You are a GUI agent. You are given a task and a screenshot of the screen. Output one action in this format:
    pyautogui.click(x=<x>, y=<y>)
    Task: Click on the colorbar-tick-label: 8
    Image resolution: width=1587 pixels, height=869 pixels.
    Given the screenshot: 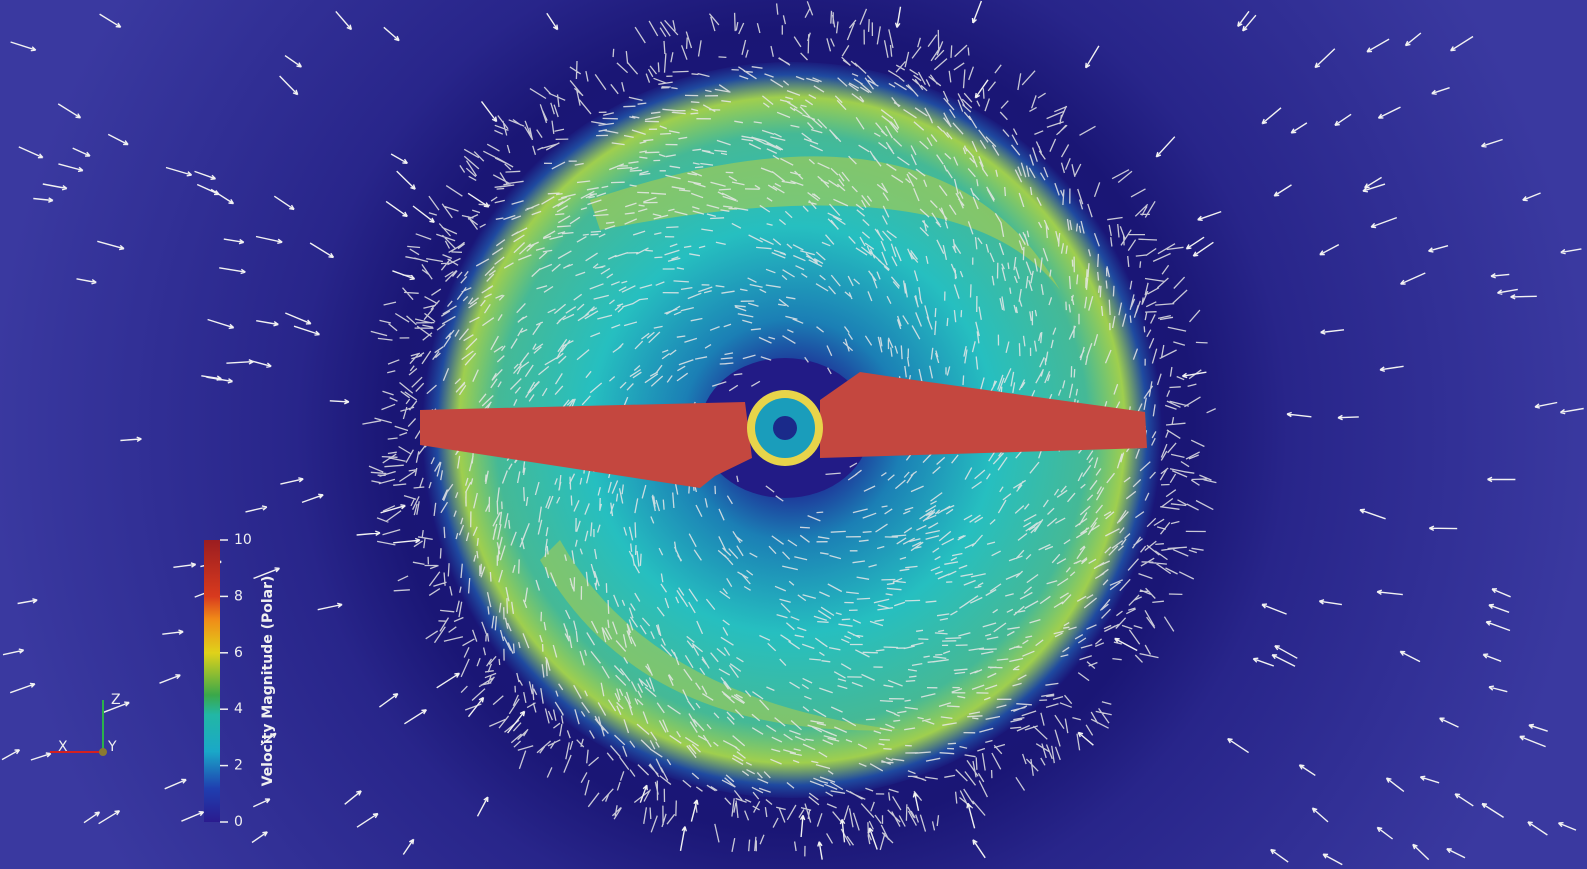 What is the action you would take?
    pyautogui.click(x=238, y=596)
    